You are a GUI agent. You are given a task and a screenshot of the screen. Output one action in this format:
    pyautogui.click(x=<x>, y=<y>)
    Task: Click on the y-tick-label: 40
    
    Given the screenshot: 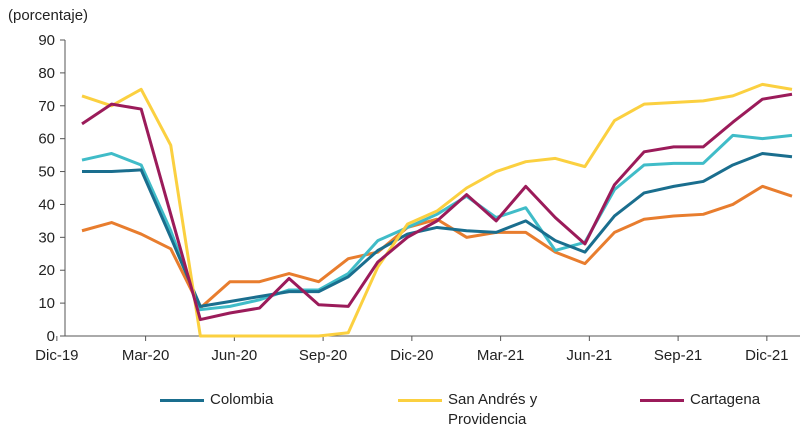 What is the action you would take?
    pyautogui.click(x=46, y=204)
    